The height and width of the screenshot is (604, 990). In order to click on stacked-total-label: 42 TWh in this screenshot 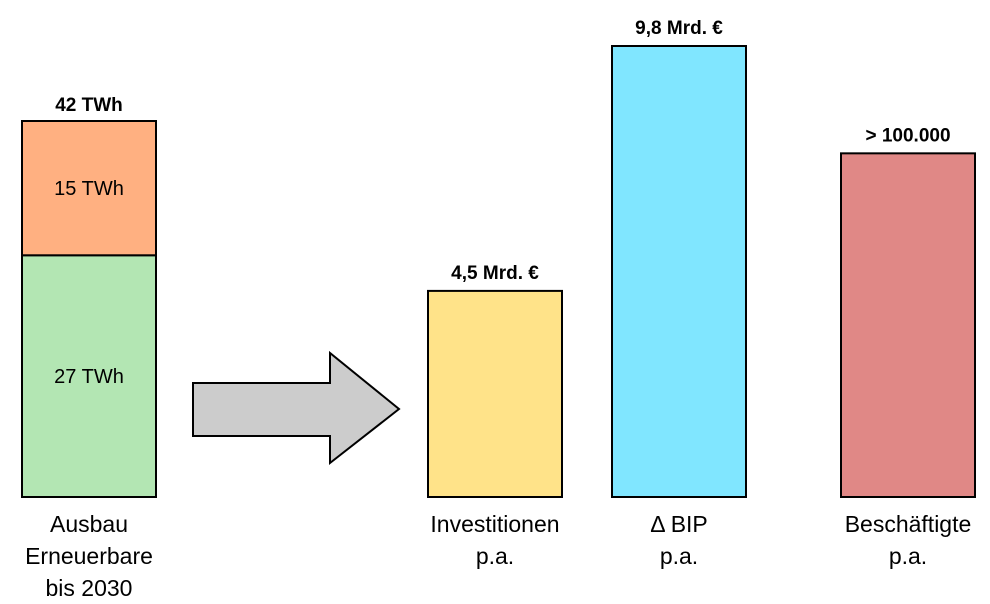, I will do `click(89, 105)`.